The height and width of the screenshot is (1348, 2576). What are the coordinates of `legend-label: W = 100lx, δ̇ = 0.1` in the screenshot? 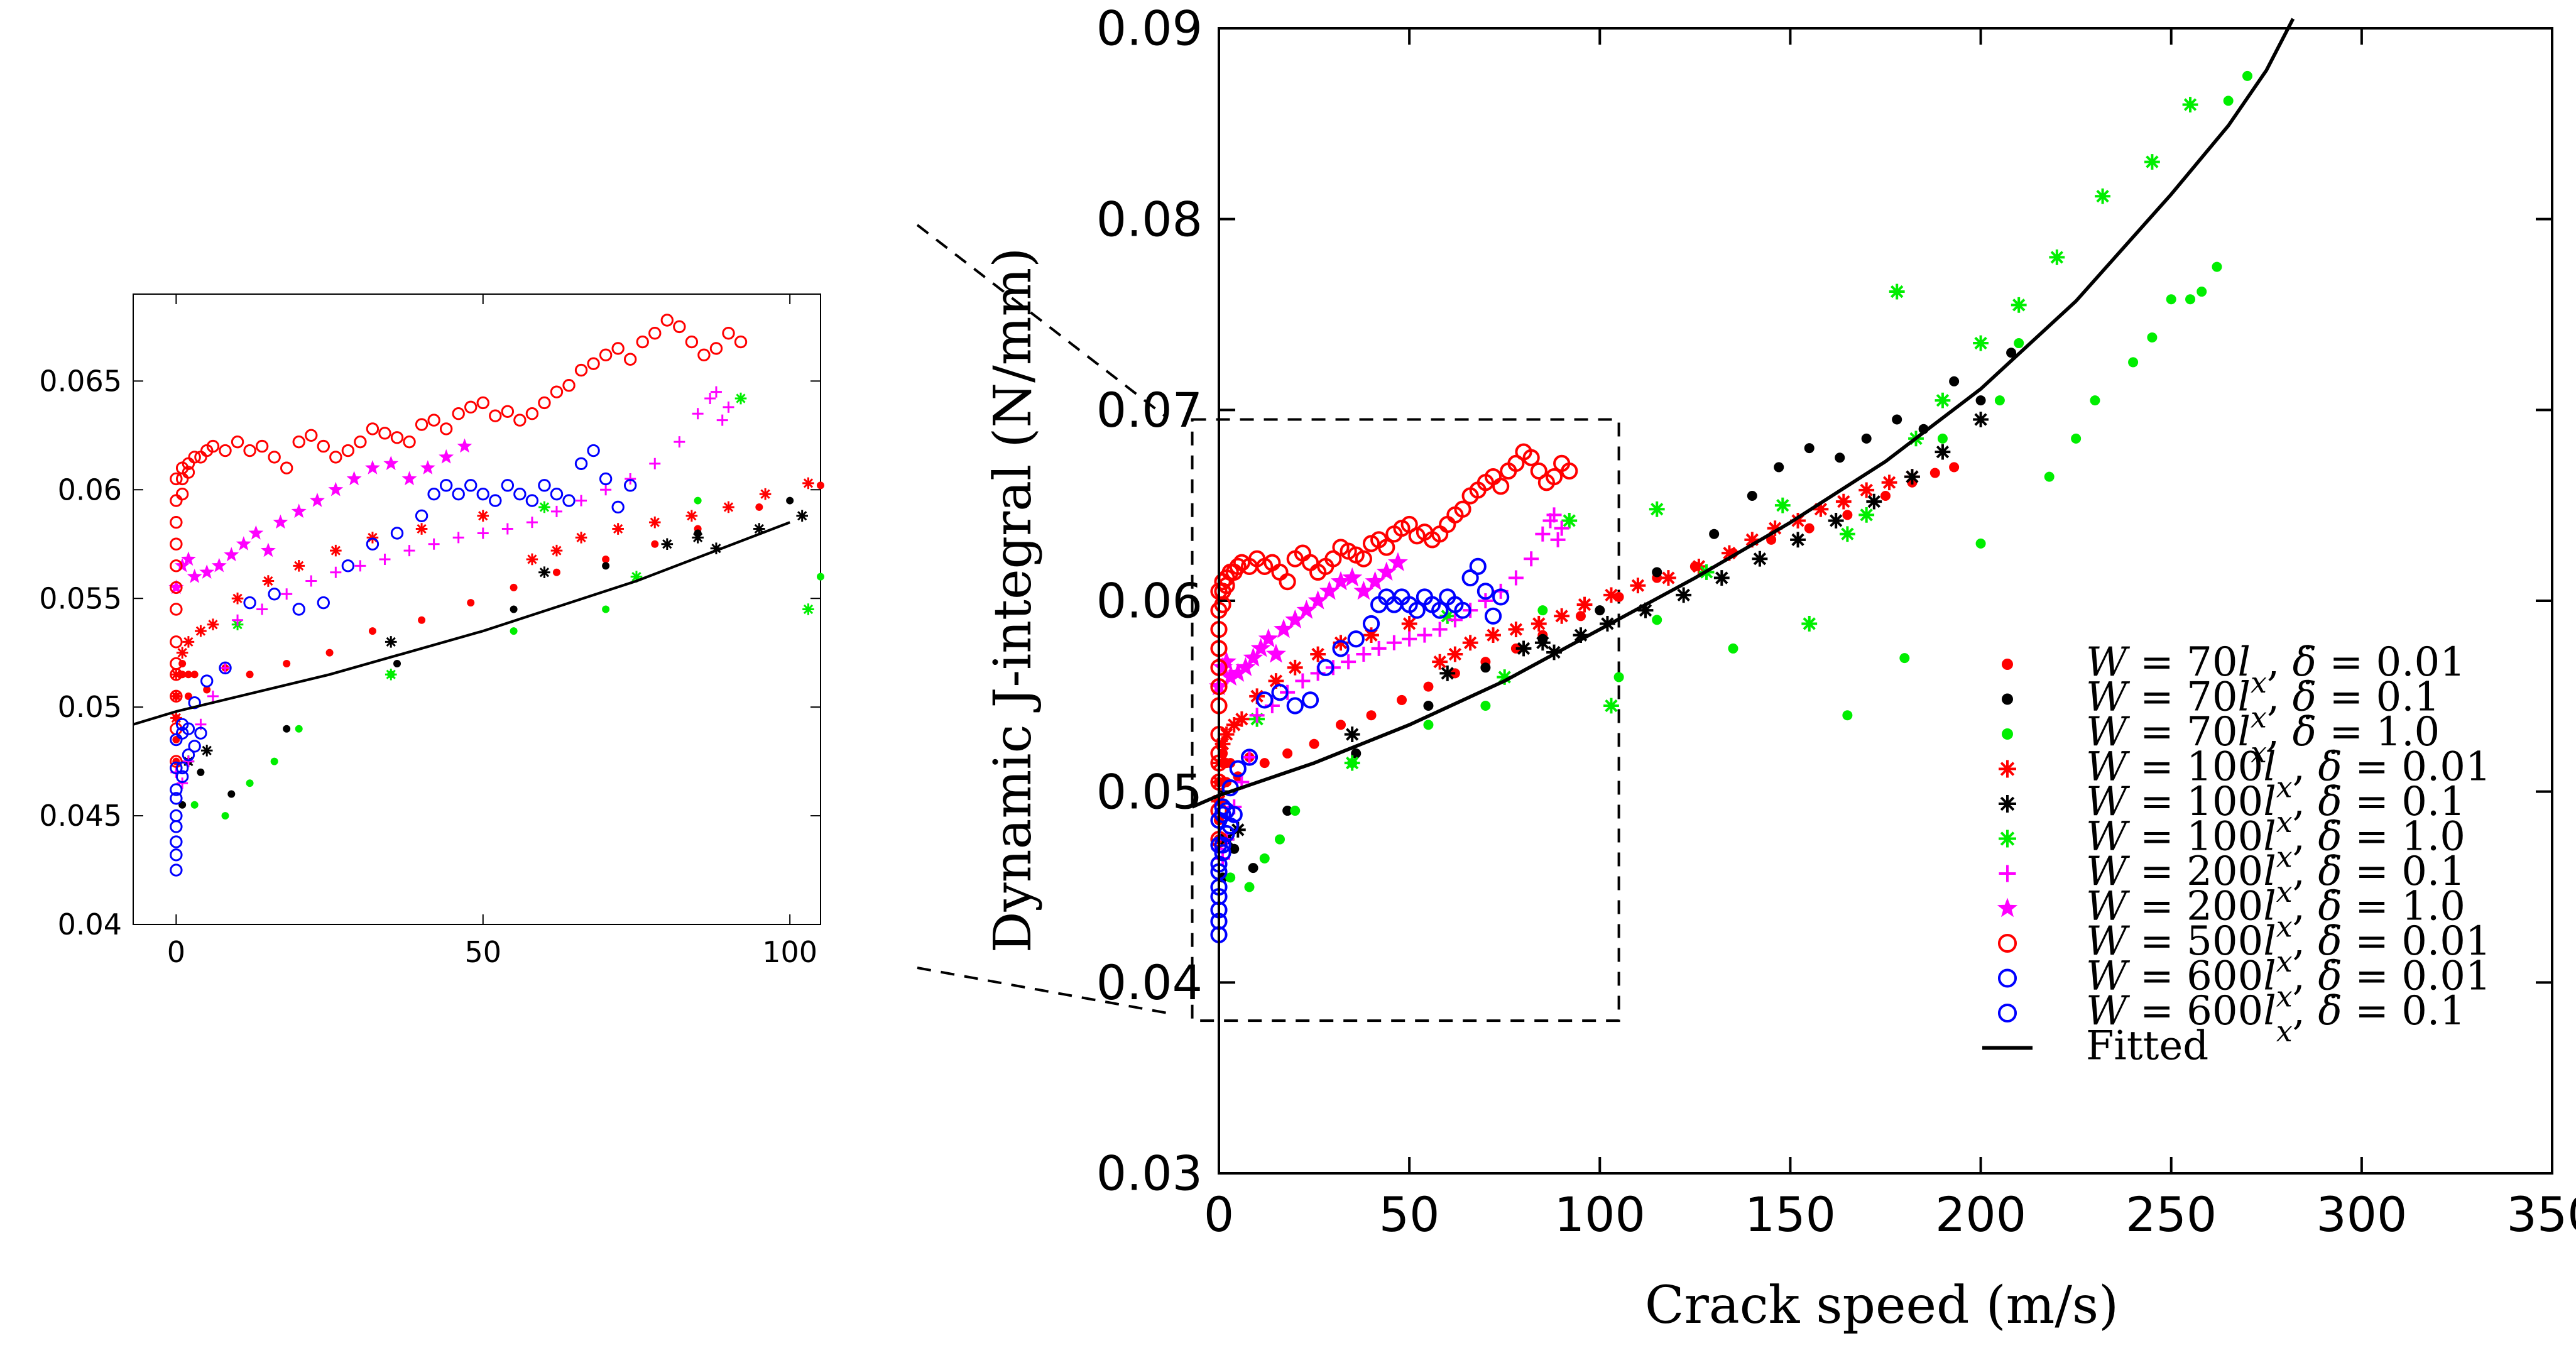 It's located at (2275, 809).